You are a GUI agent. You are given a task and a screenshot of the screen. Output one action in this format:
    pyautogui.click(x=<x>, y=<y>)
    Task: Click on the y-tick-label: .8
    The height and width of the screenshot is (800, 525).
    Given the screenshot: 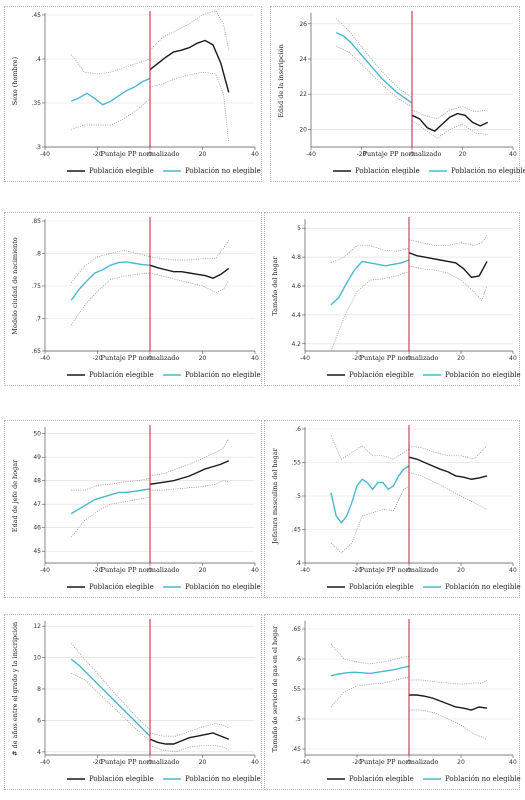 What is the action you would take?
    pyautogui.click(x=38, y=254)
    